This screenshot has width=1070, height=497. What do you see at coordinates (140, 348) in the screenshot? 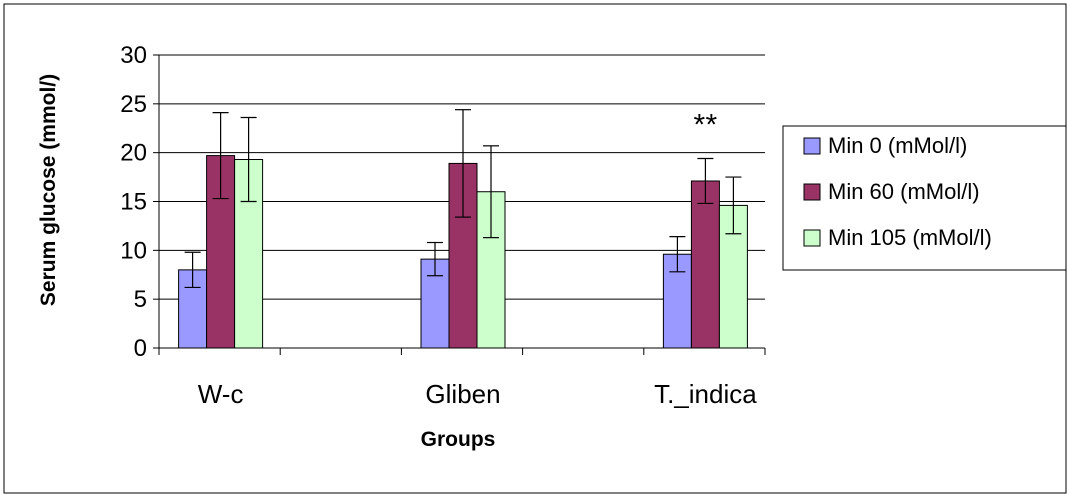
I see `y-tick-label: 0` at bounding box center [140, 348].